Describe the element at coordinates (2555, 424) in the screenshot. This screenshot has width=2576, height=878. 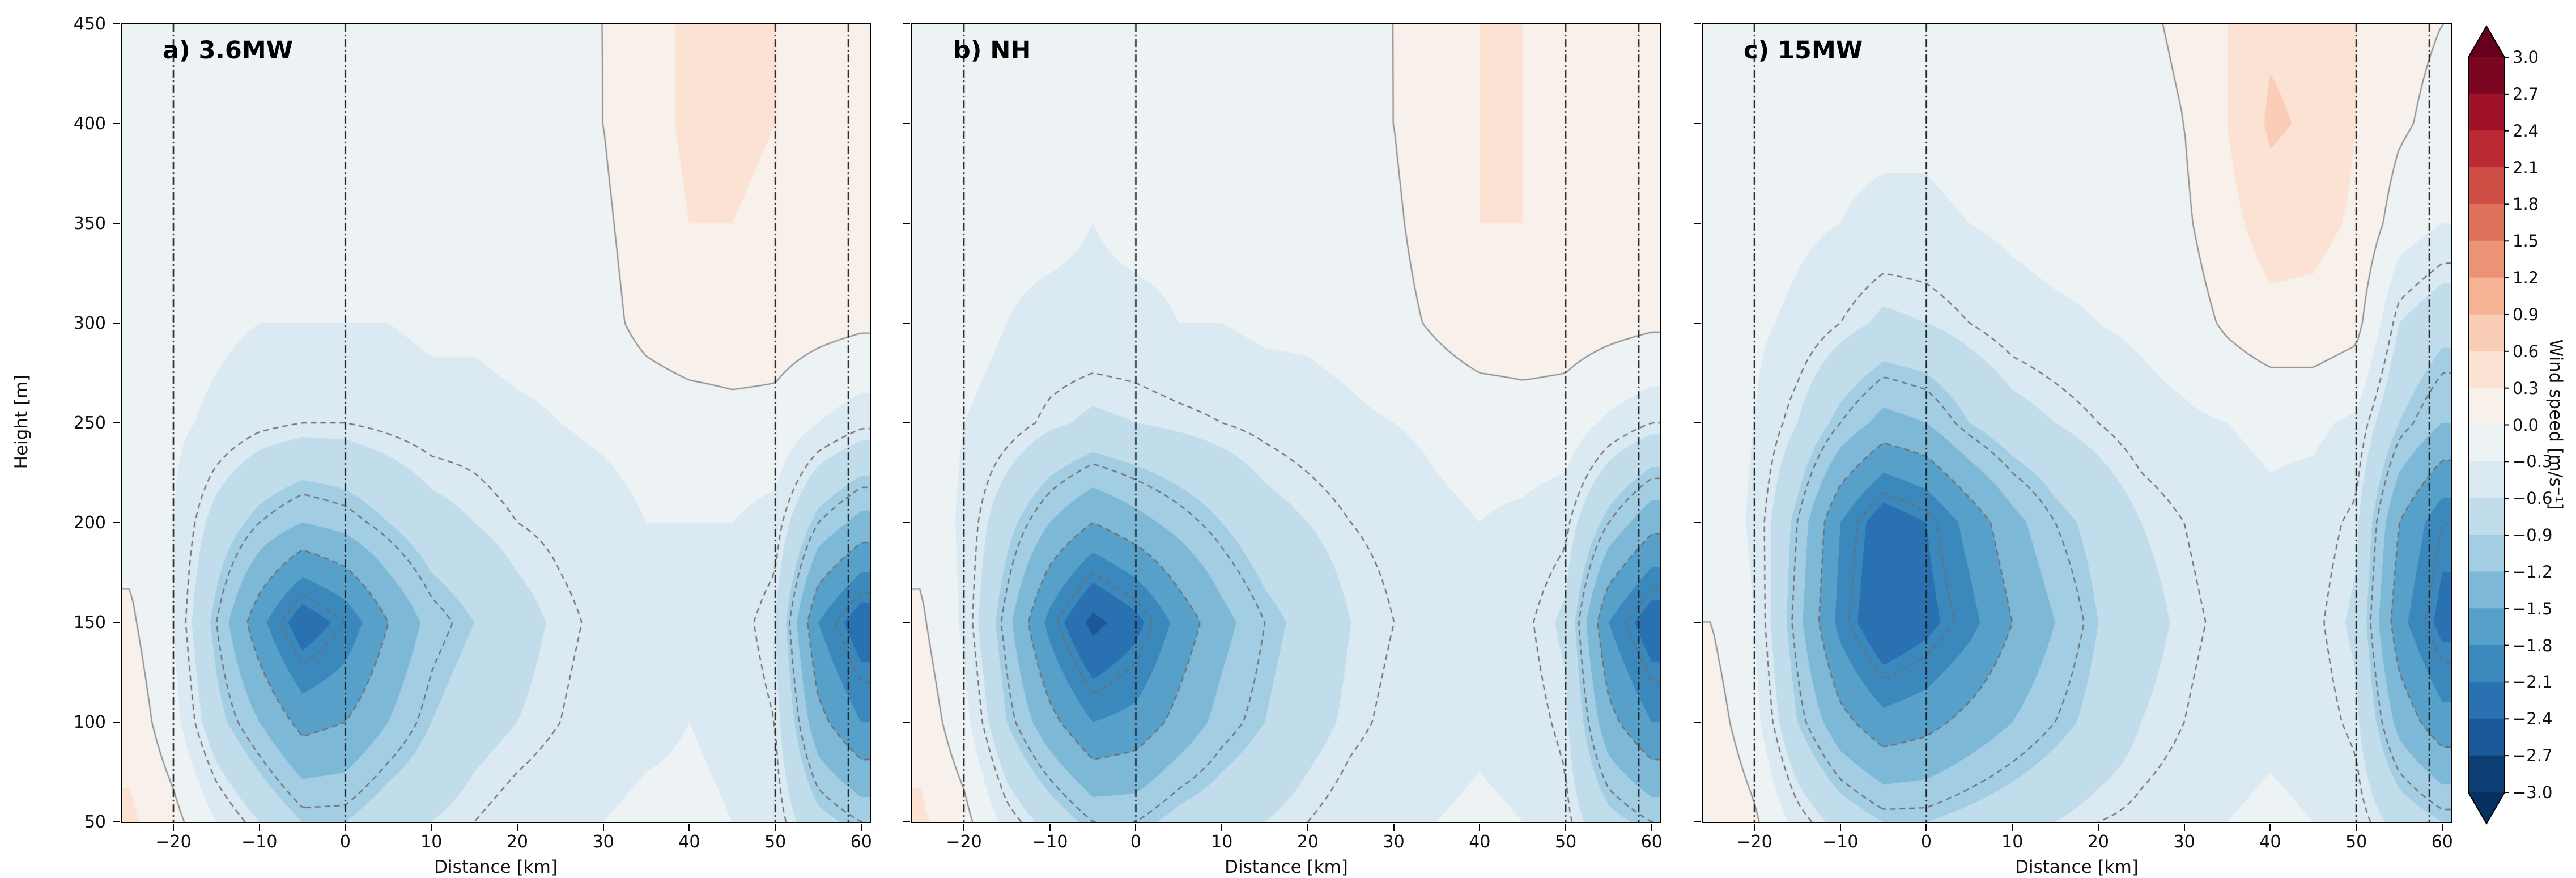
I see `colorbar-label: Wind speed [m/s⁻¹]` at that location.